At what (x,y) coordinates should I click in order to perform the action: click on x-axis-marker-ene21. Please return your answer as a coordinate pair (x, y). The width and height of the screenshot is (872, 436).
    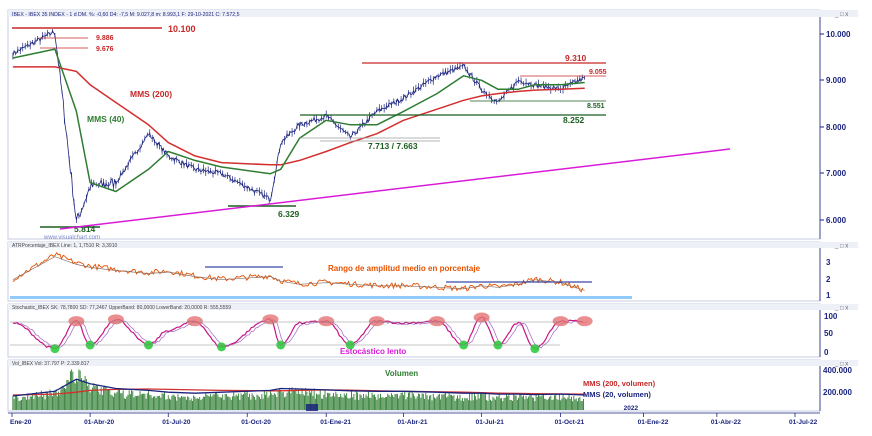
    Looking at the image, I should click on (312, 407).